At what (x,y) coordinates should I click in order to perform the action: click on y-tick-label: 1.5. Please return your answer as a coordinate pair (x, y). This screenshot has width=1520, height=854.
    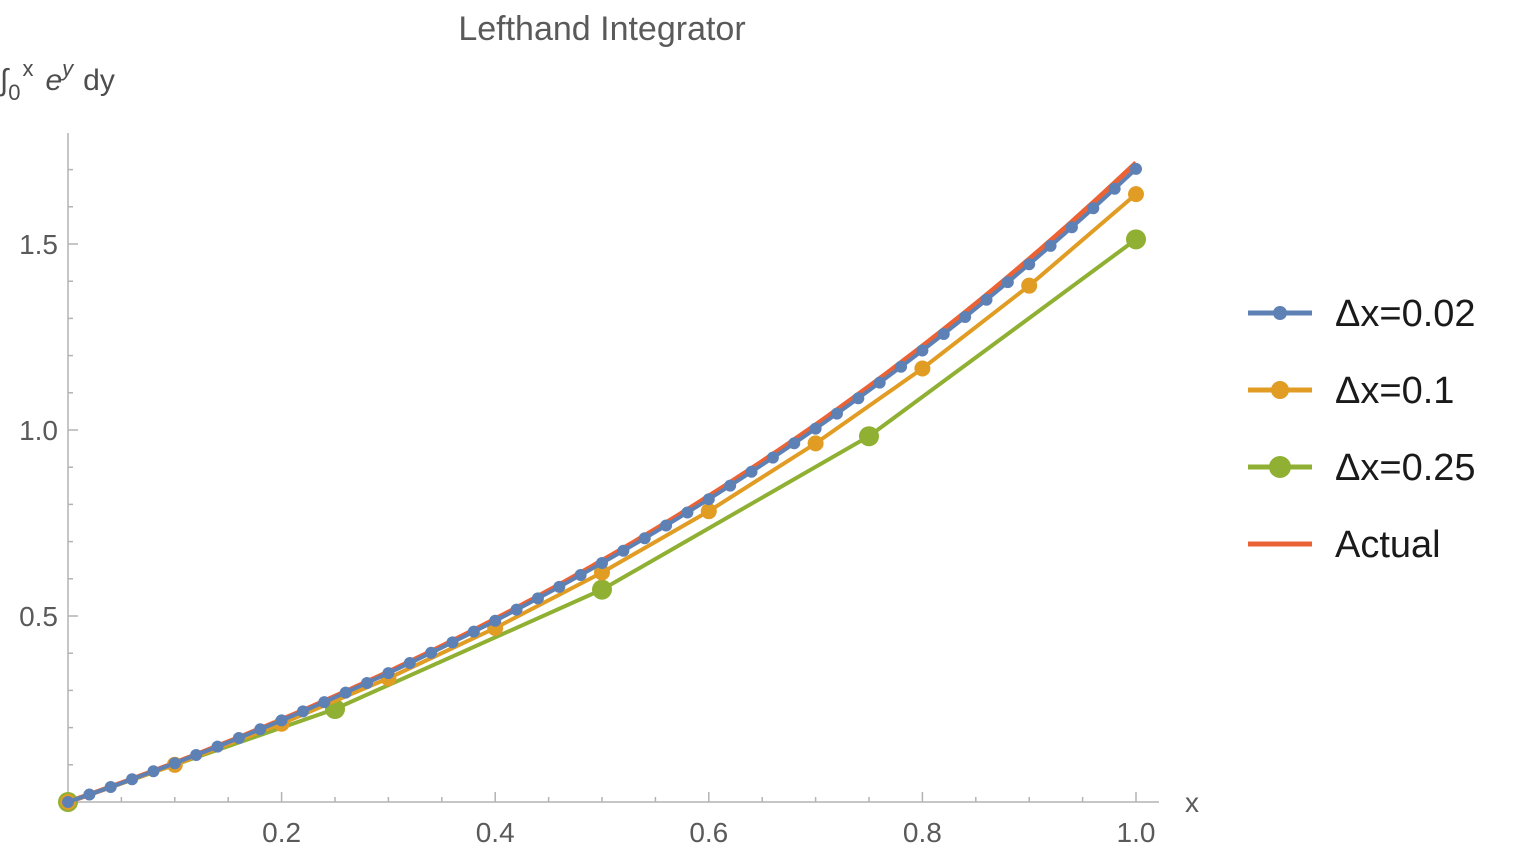
    Looking at the image, I should click on (38, 244).